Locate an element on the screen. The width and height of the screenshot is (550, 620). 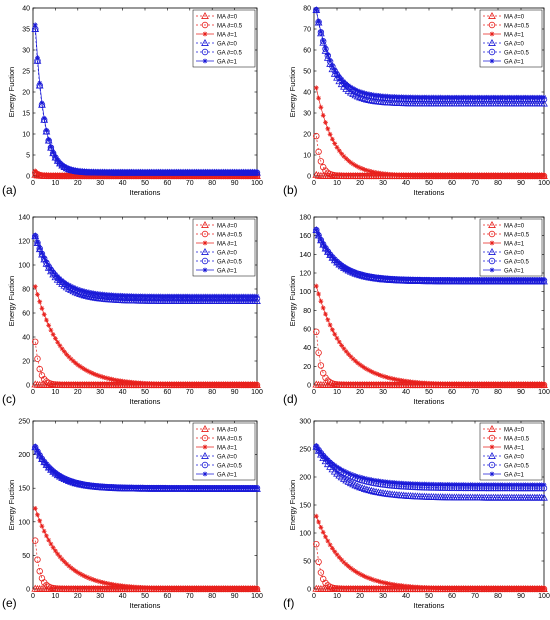
y-tick-label: 150 is located at coordinates (24, 489).